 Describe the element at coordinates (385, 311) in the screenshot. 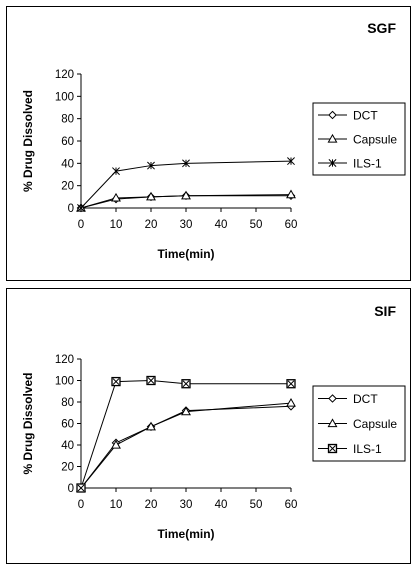

I see `chart-title: SIF` at that location.